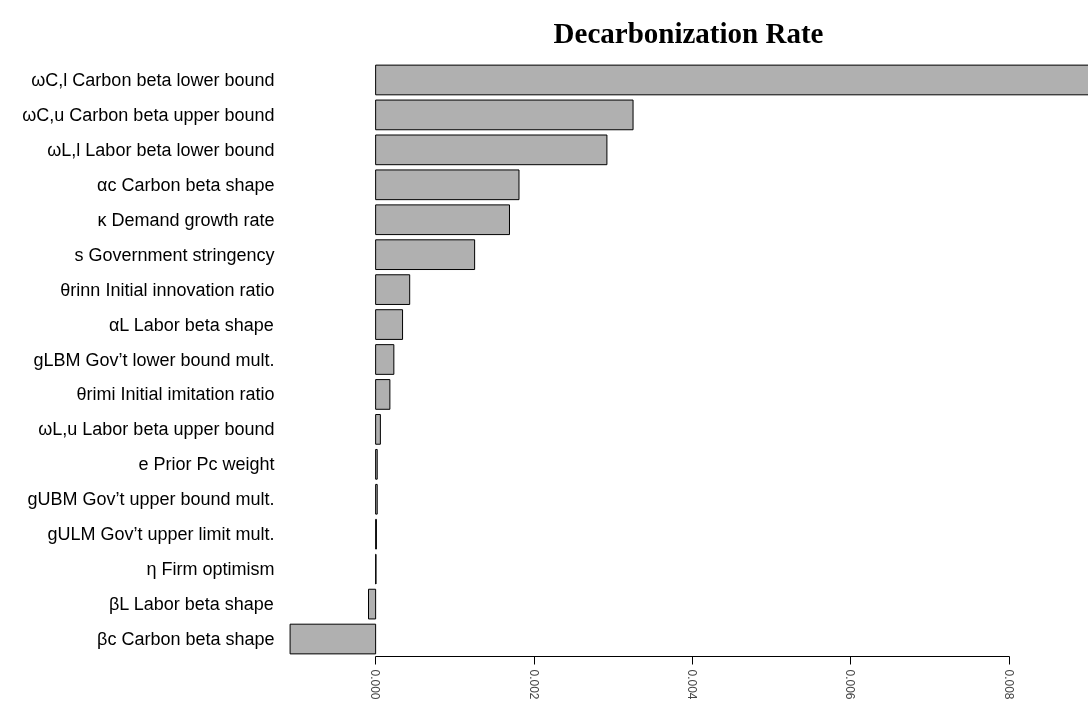 The image size is (1088, 702). I want to click on y-tick-label: ωL,l Labor beta lower bound, so click(161, 149).